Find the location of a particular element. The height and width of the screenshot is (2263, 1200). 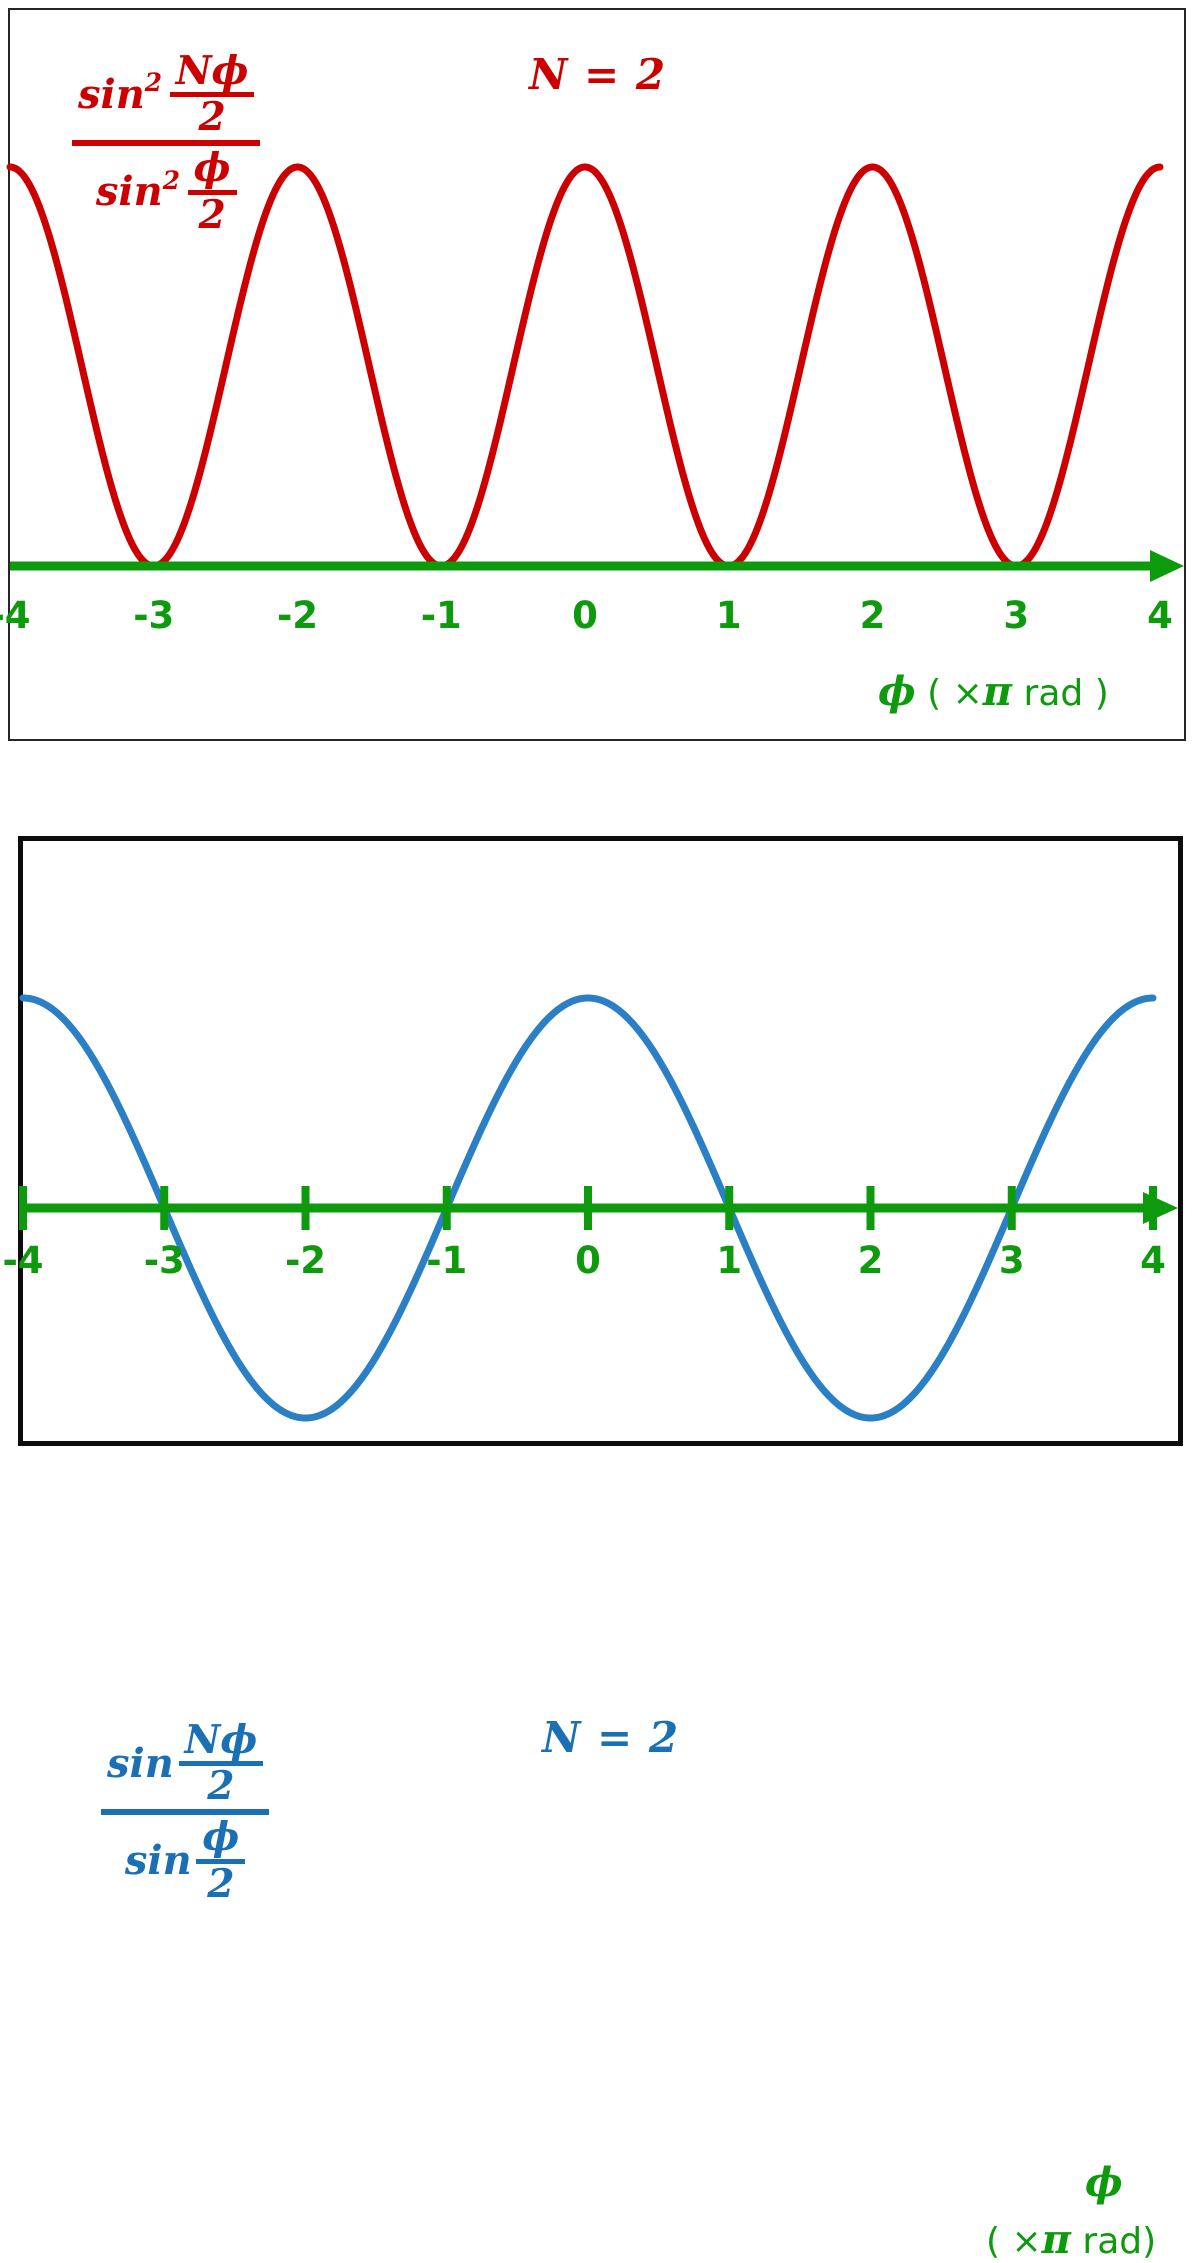

formula-inner-num-top: Nϕ is located at coordinates (212, 71).